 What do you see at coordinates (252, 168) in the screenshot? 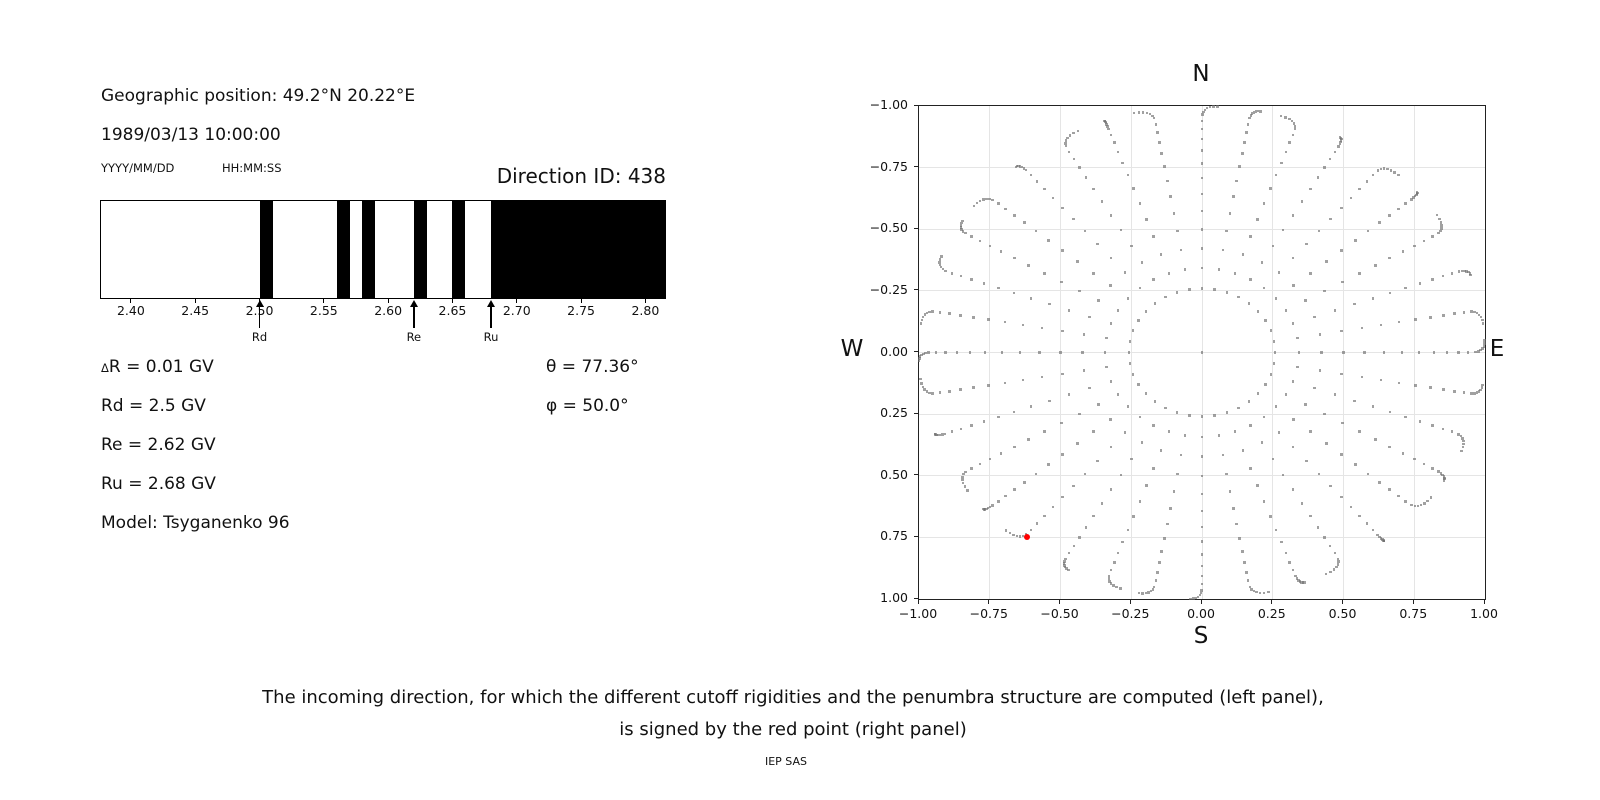
I see `time-format-label: HH:MM:SS` at bounding box center [252, 168].